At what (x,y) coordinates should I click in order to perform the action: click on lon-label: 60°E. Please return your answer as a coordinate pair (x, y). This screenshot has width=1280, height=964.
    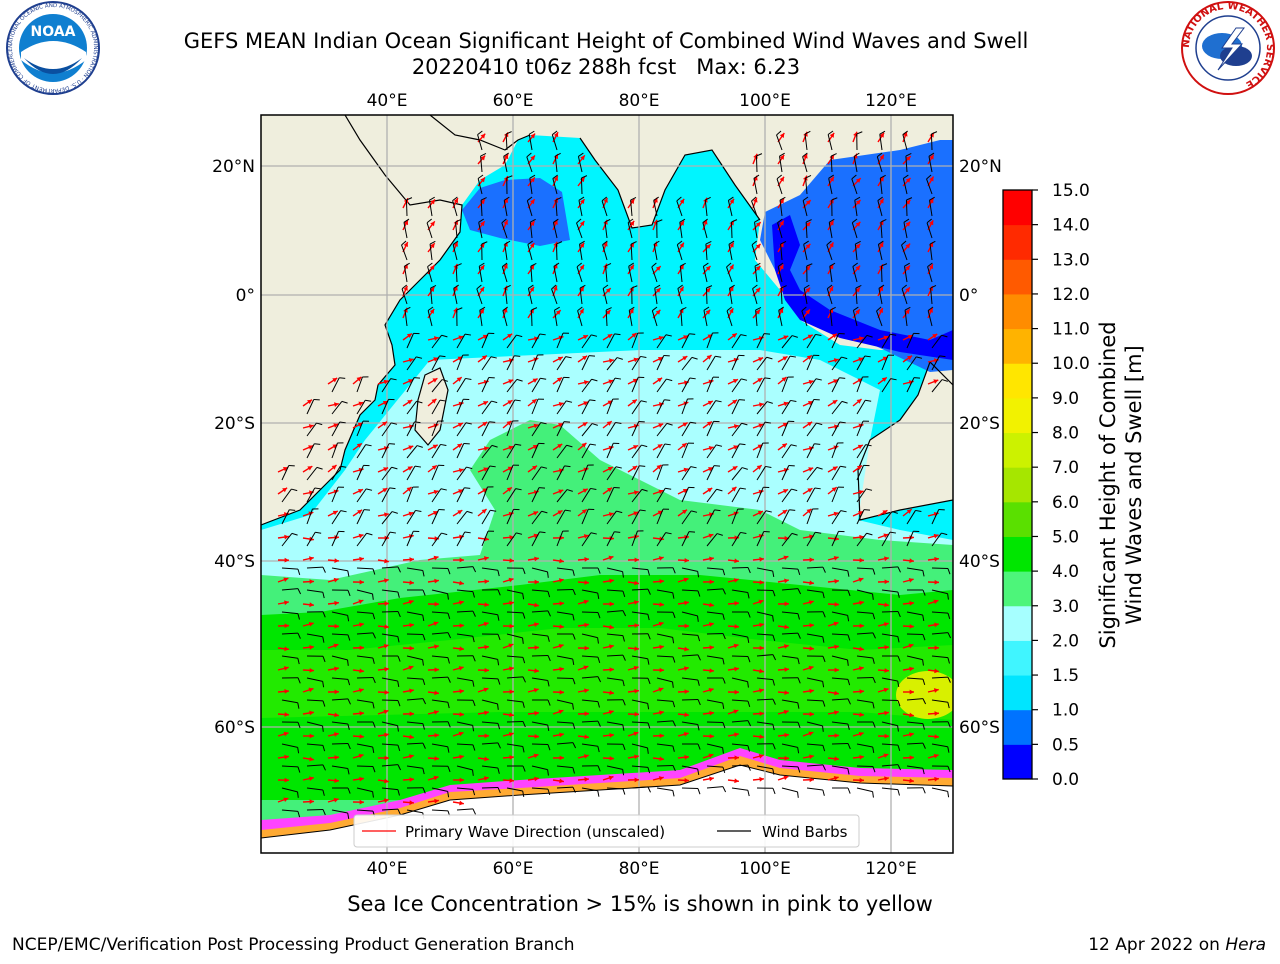
    Looking at the image, I should click on (513, 869).